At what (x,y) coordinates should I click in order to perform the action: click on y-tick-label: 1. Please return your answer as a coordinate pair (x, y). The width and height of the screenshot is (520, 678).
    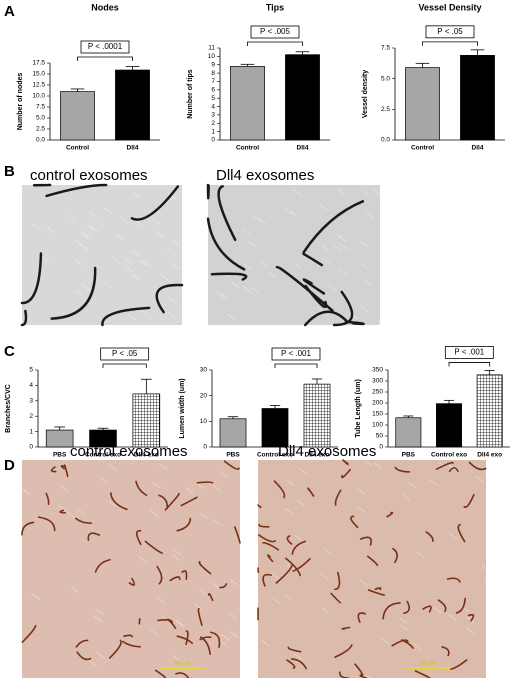
    Looking at the image, I should click on (31, 431).